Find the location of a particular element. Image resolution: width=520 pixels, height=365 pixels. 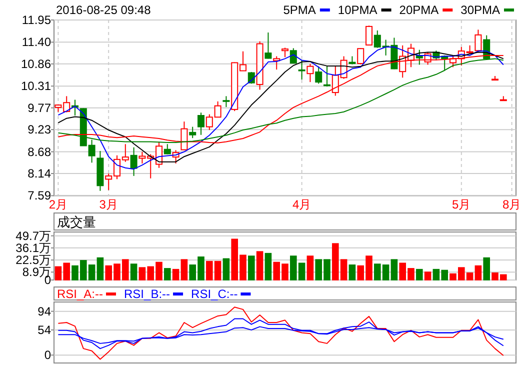

y-tick-label: 0 is located at coordinates (48, 355).